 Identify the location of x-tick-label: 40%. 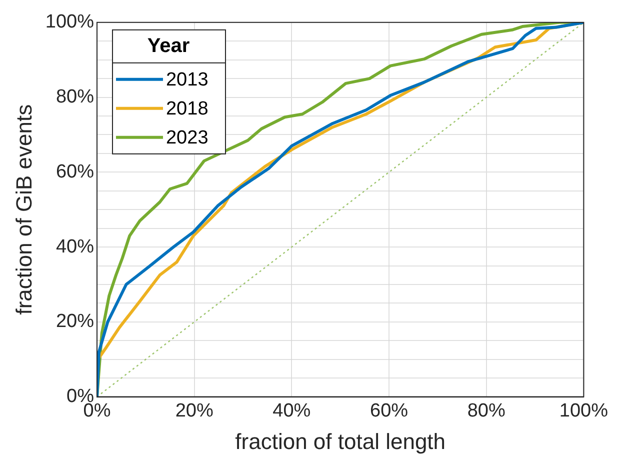
(291, 411).